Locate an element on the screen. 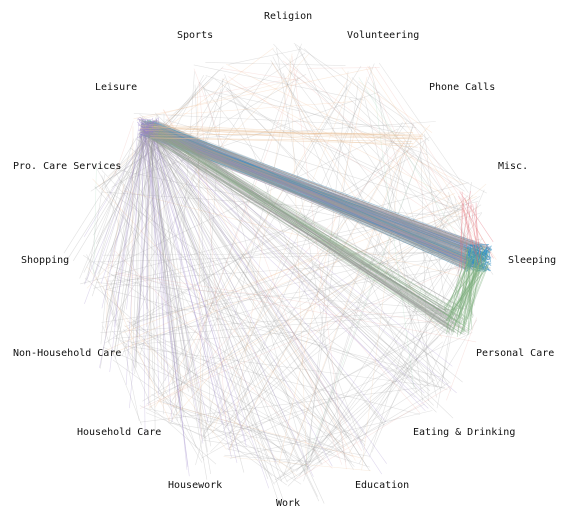  node-label-work: Work is located at coordinates (288, 503).